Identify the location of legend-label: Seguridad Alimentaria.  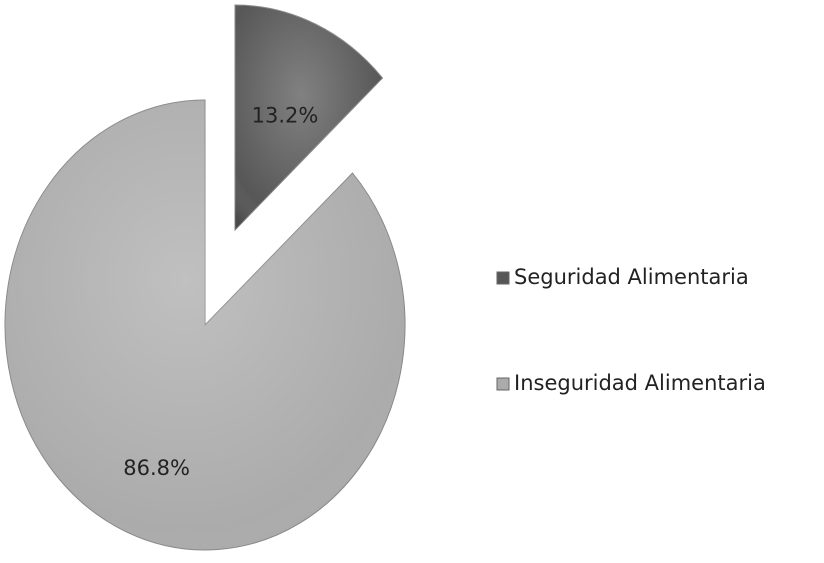
(631, 277).